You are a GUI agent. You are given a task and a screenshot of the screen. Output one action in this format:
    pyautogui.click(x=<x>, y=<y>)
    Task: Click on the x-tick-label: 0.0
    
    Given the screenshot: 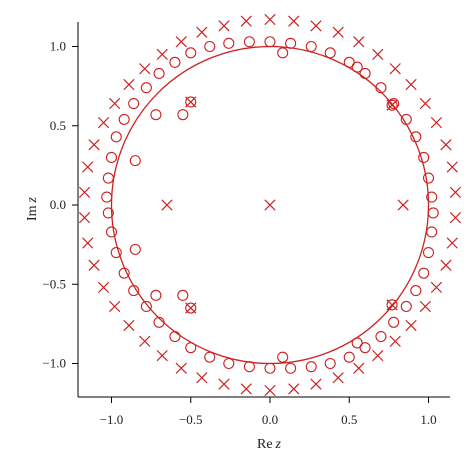 What is the action you would take?
    pyautogui.click(x=270, y=419)
    